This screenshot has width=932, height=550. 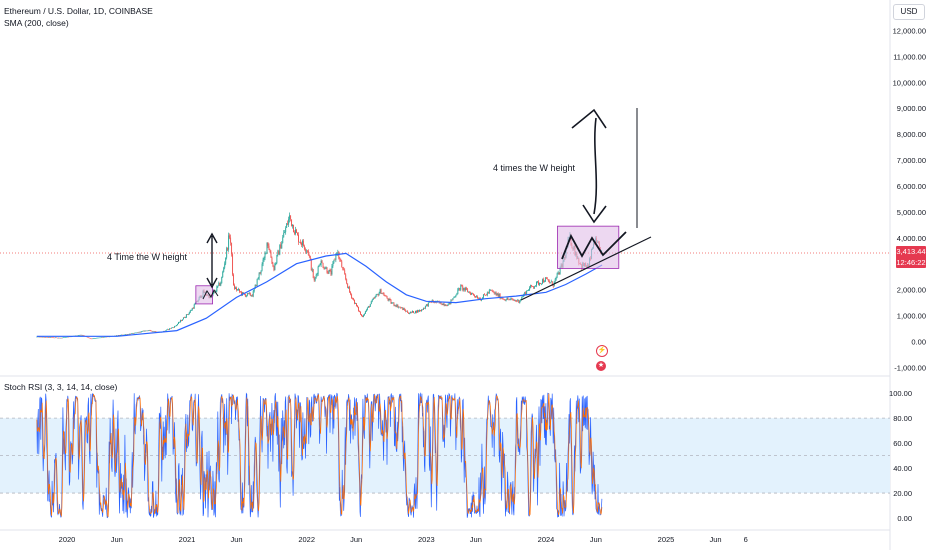 What do you see at coordinates (534, 168) in the screenshot?
I see `annotation-right: 4 times the W height` at bounding box center [534, 168].